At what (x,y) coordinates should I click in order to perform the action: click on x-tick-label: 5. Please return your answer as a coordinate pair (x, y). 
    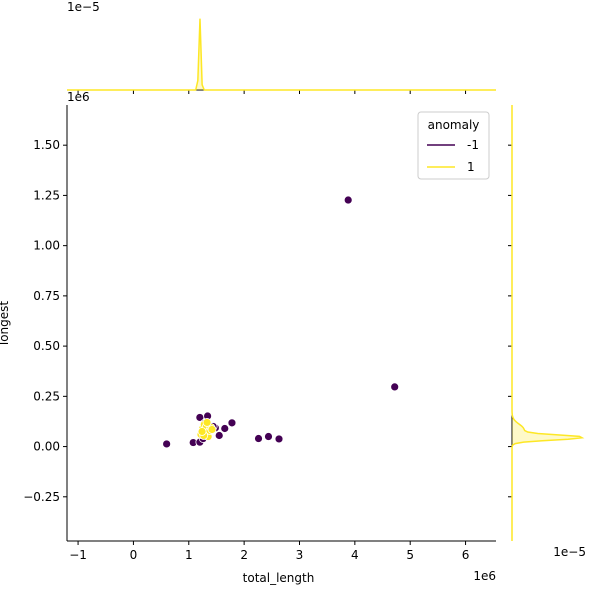
    Looking at the image, I should click on (410, 555).